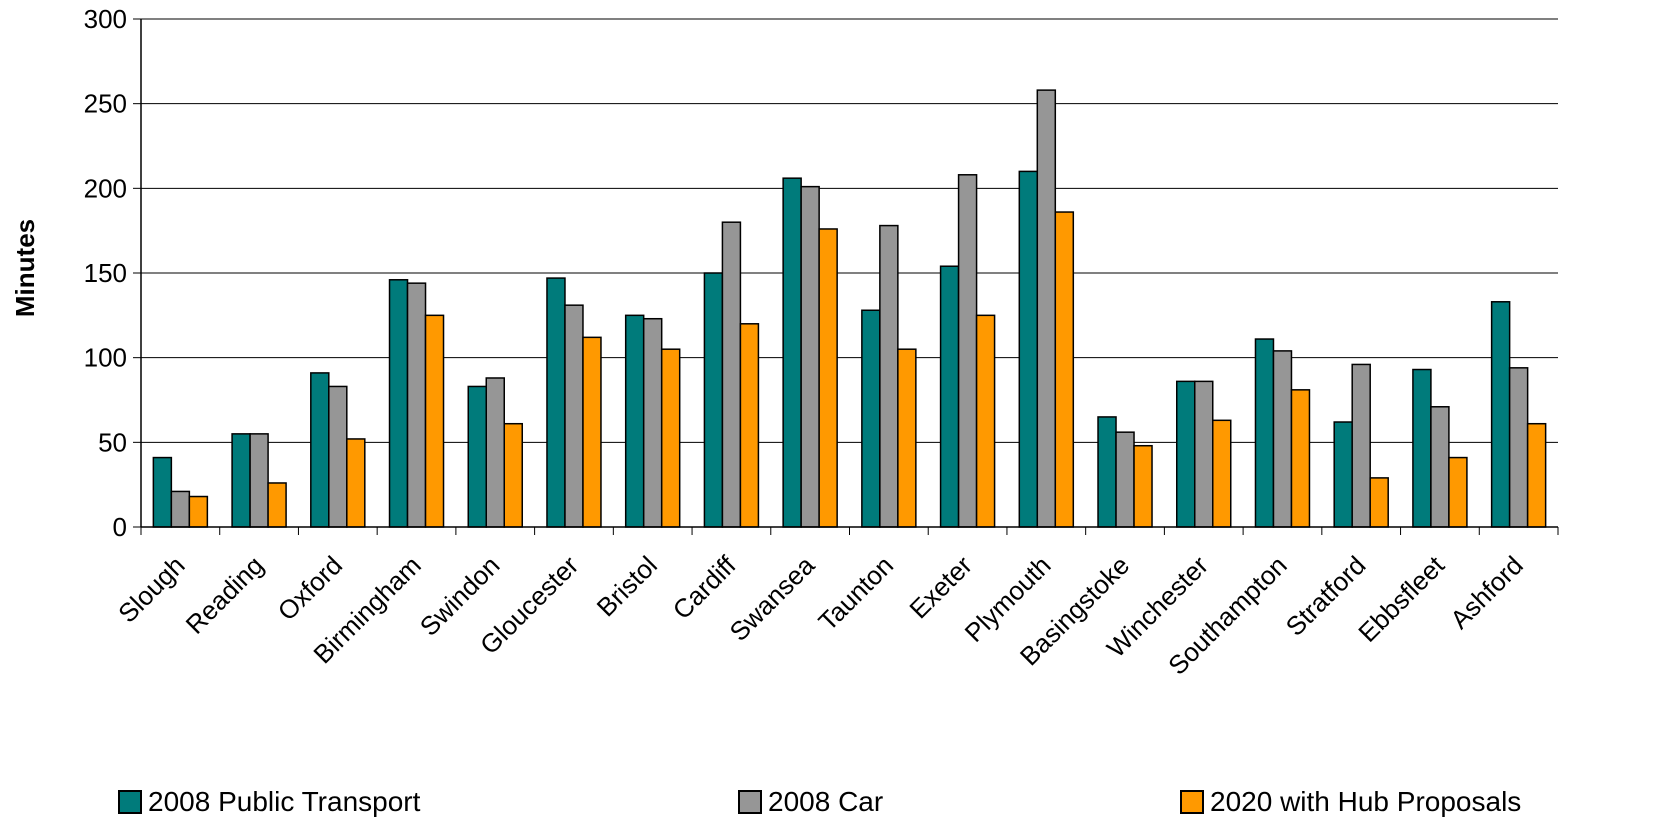  Describe the element at coordinates (855, 593) in the screenshot. I see `x-tick-label: Taunton` at that location.